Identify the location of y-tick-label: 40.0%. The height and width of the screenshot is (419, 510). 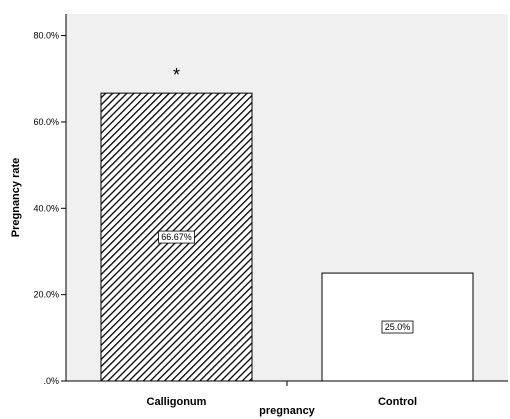
(46, 208).